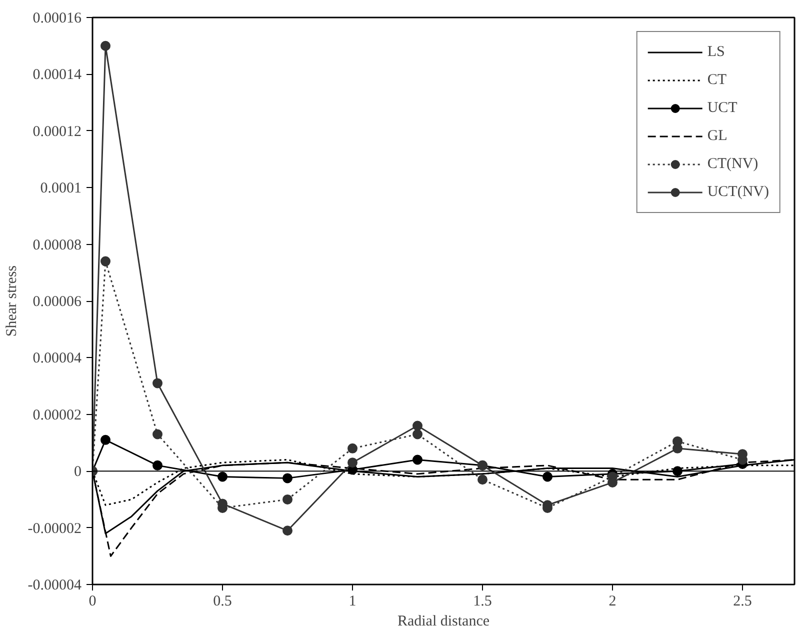 Image resolution: width=796 pixels, height=632 pixels. I want to click on legend-label: LS, so click(716, 52).